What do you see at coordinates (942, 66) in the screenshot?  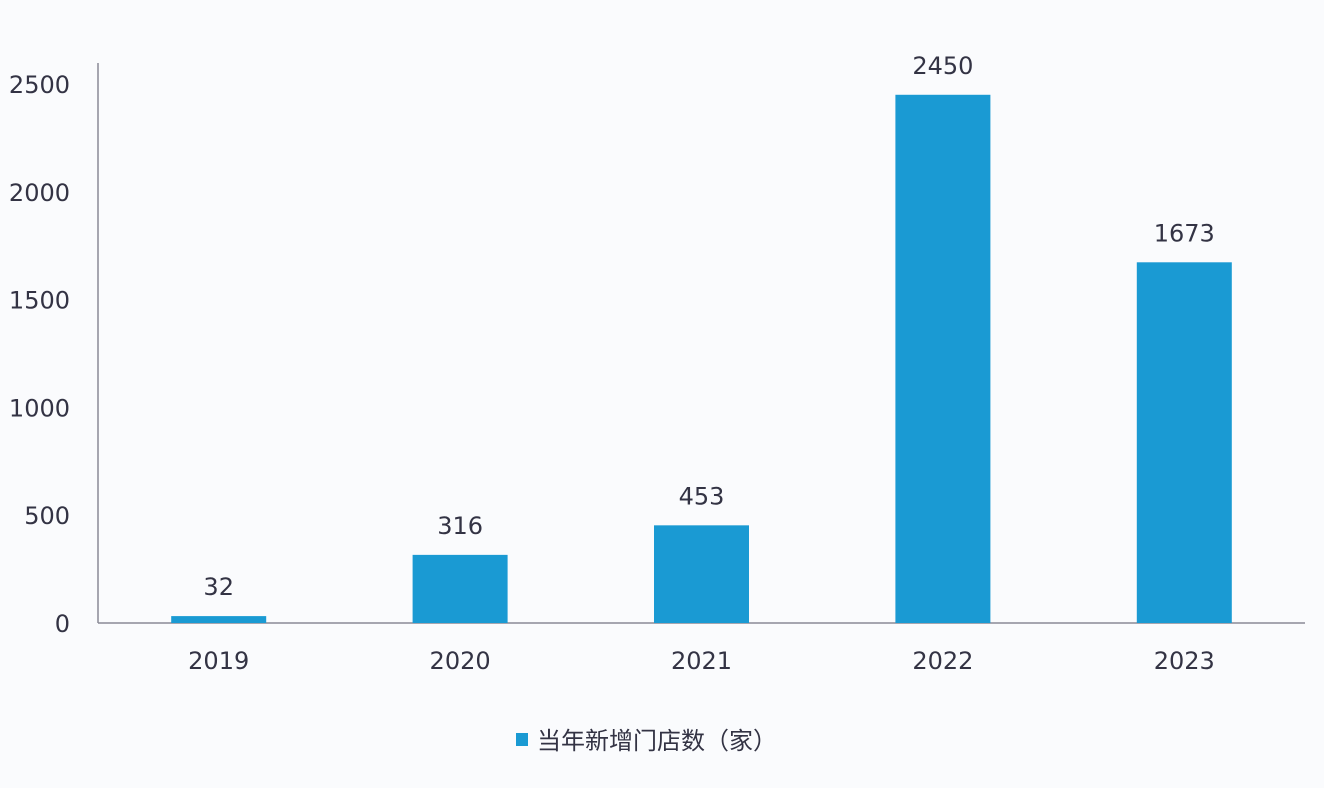 I see `data-label: 2450` at bounding box center [942, 66].